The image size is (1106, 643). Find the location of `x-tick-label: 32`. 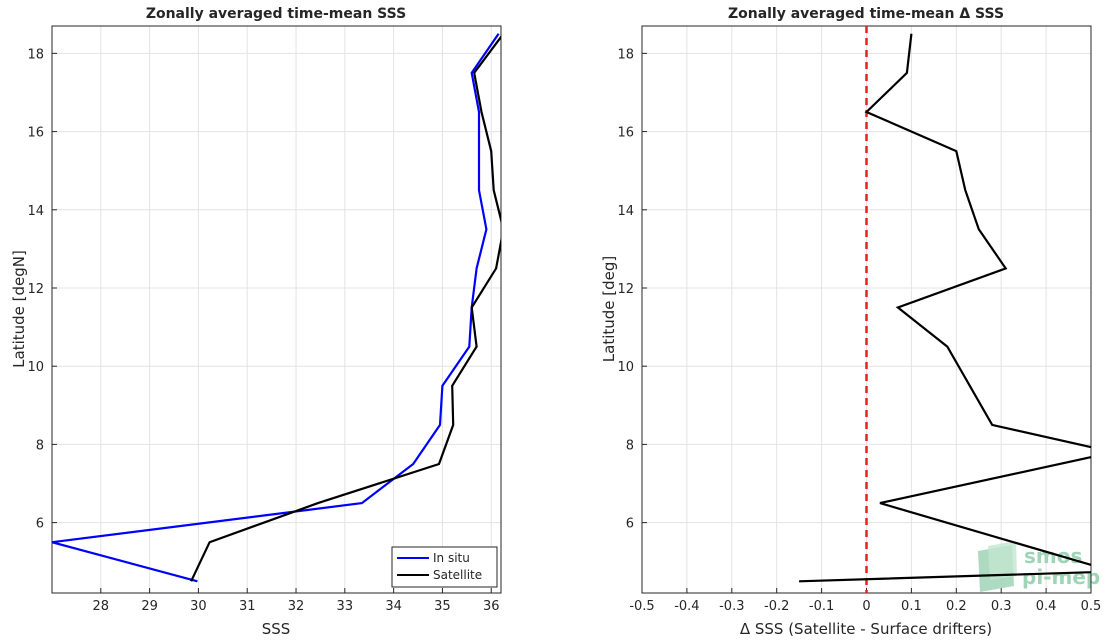

x-tick-label: 32 is located at coordinates (296, 606).